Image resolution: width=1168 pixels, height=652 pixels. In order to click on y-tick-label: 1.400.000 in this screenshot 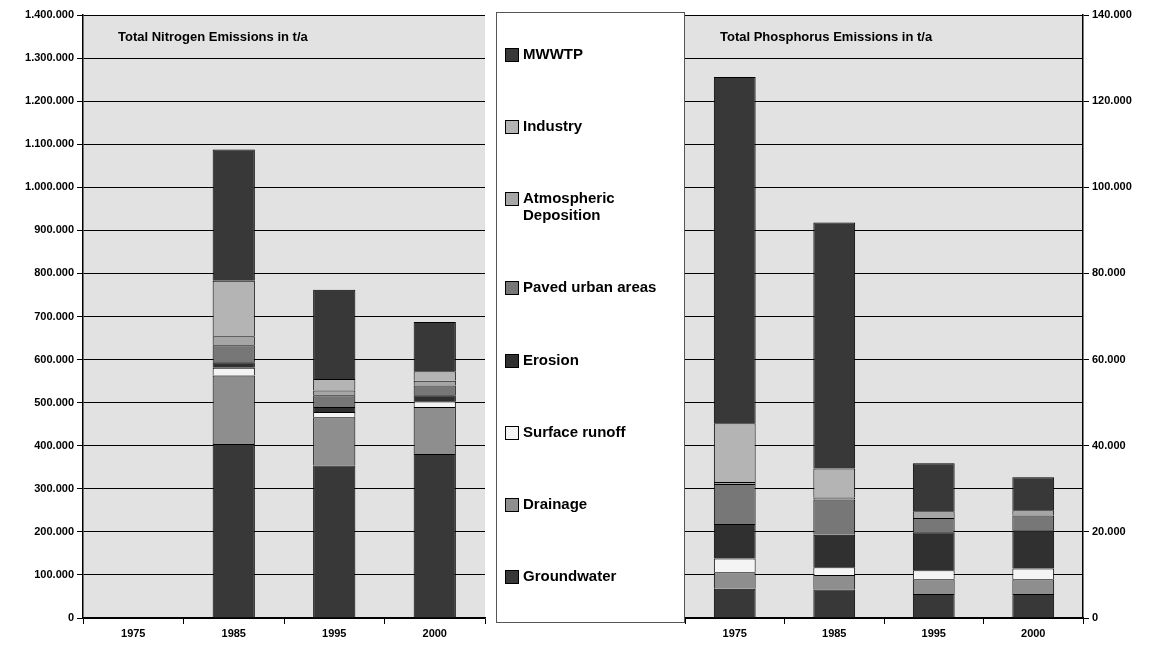, I will do `click(49, 14)`.